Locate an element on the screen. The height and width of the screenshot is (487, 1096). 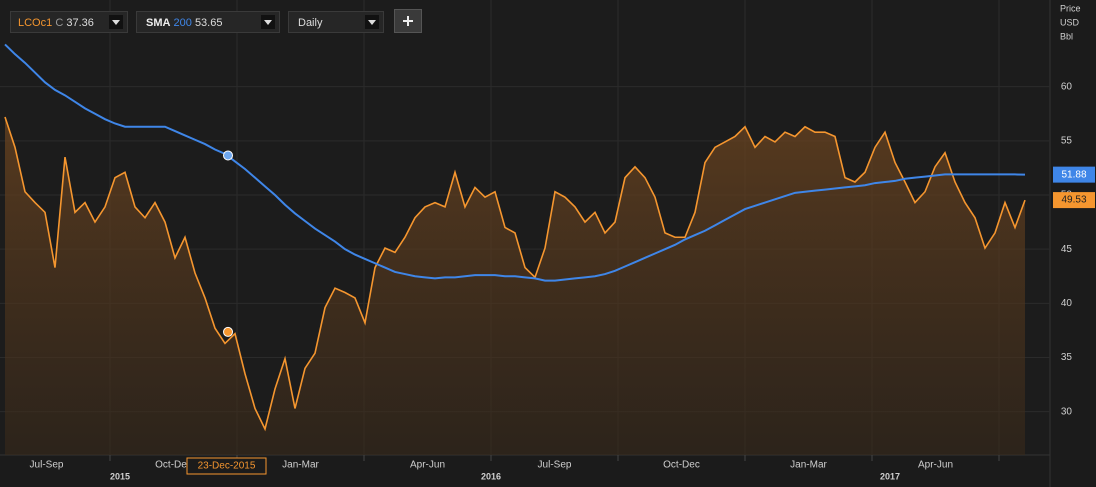
y-tick-label: 45 is located at coordinates (1067, 249).